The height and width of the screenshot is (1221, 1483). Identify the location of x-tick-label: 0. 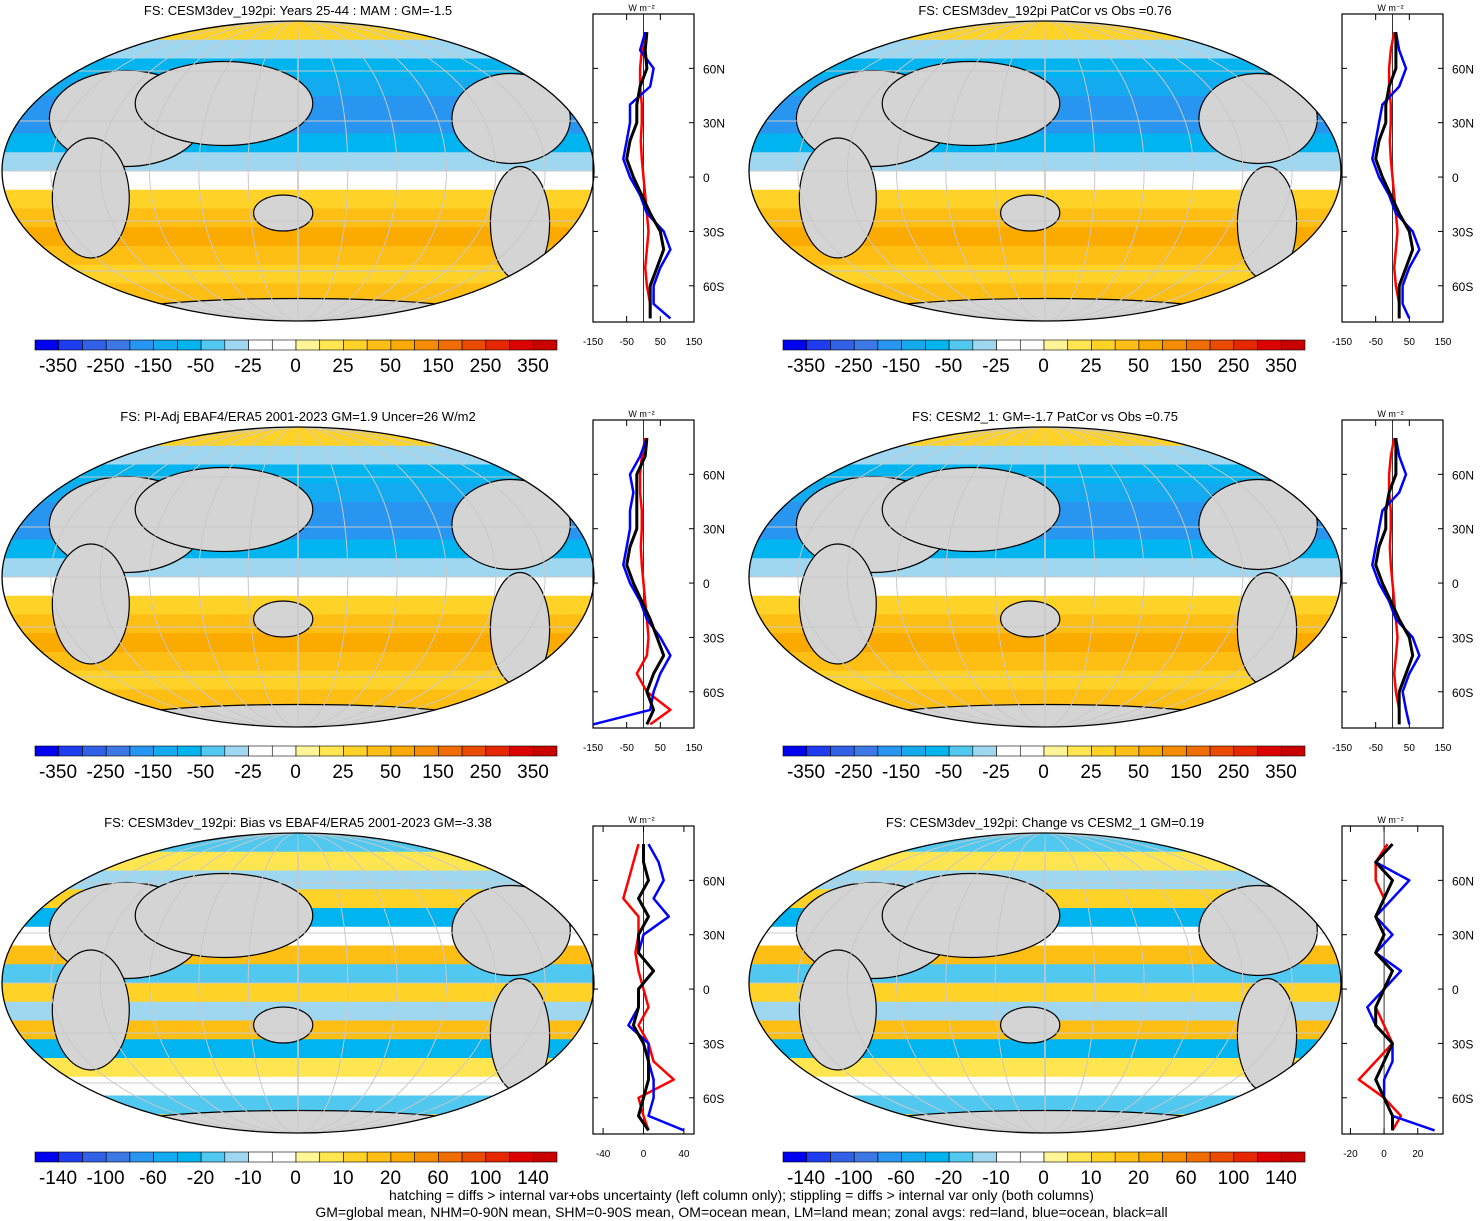
(644, 1154).